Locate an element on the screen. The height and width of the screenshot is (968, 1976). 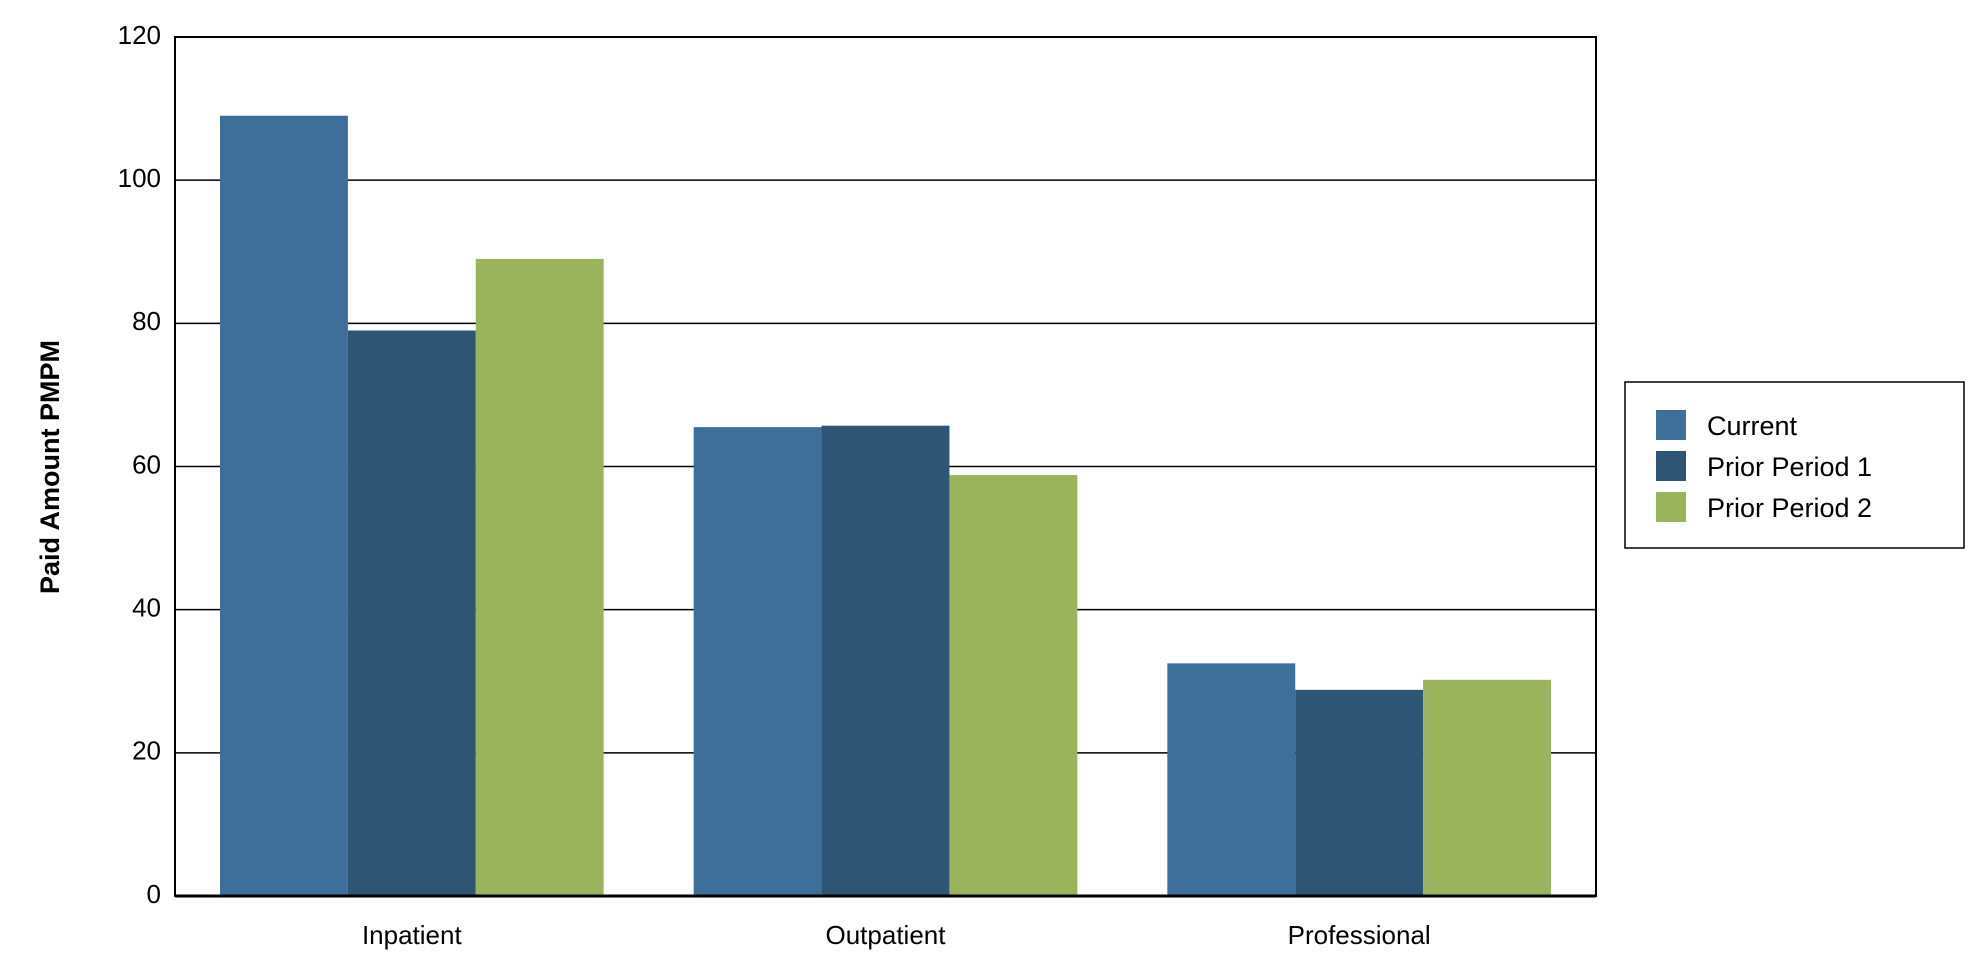
bar-professional-current is located at coordinates (1231, 779).